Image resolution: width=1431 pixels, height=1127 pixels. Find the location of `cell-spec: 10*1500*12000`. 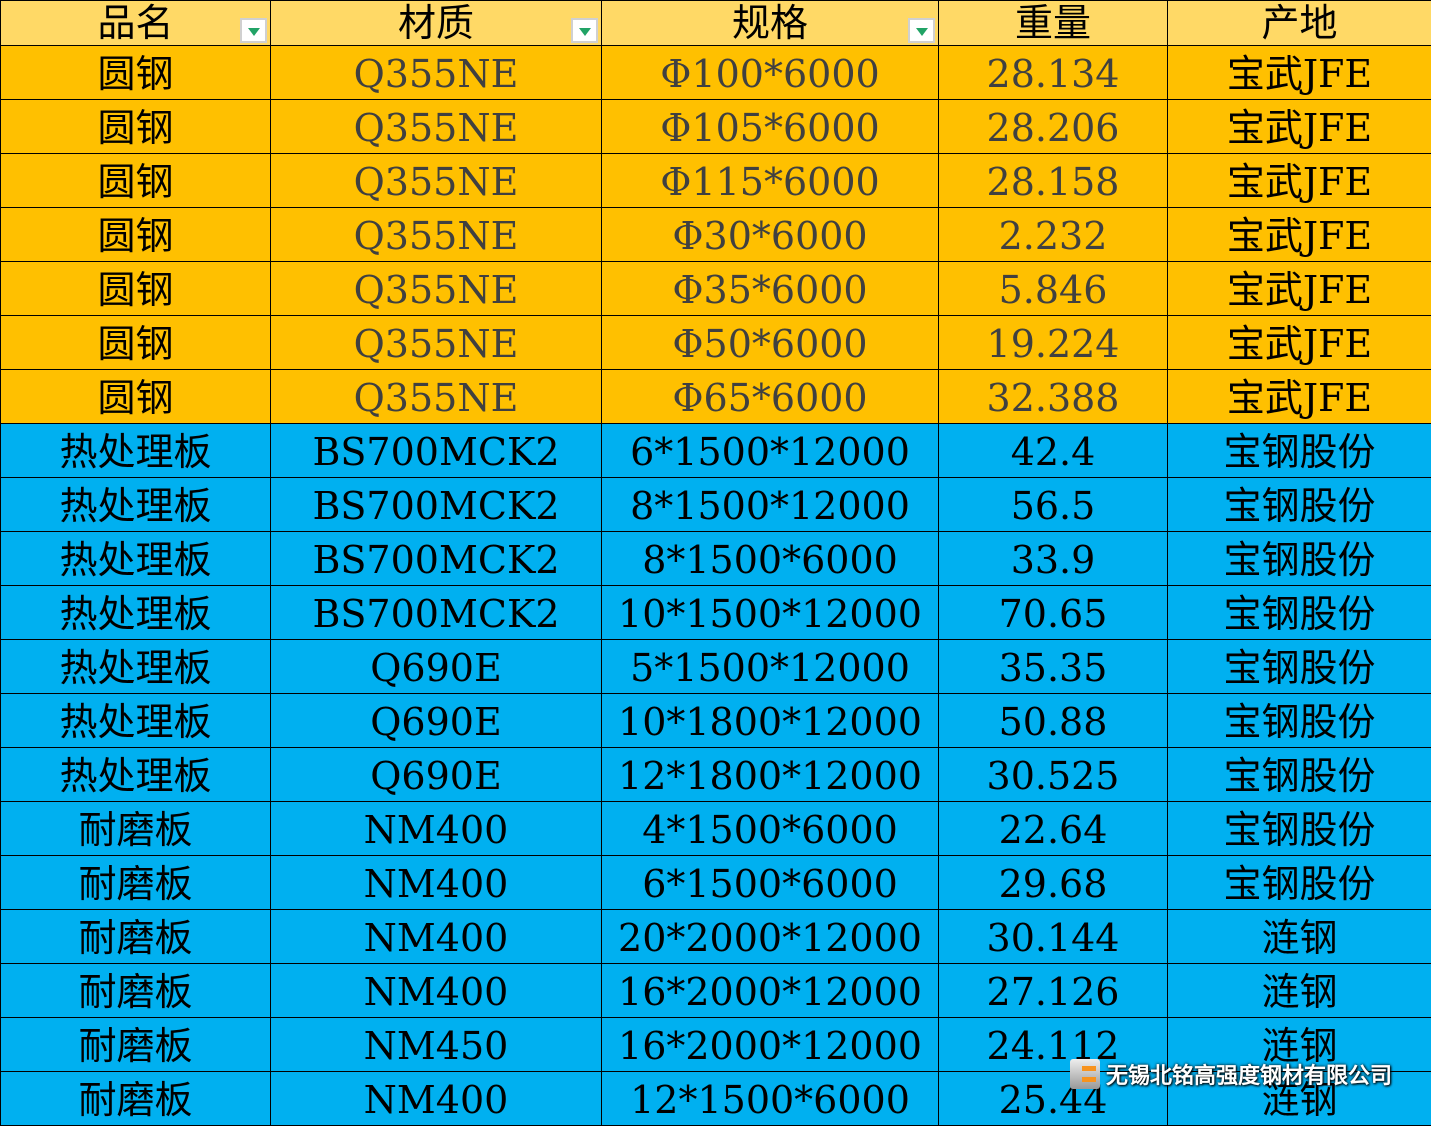

cell-spec: 10*1500*12000 is located at coordinates (770, 612).